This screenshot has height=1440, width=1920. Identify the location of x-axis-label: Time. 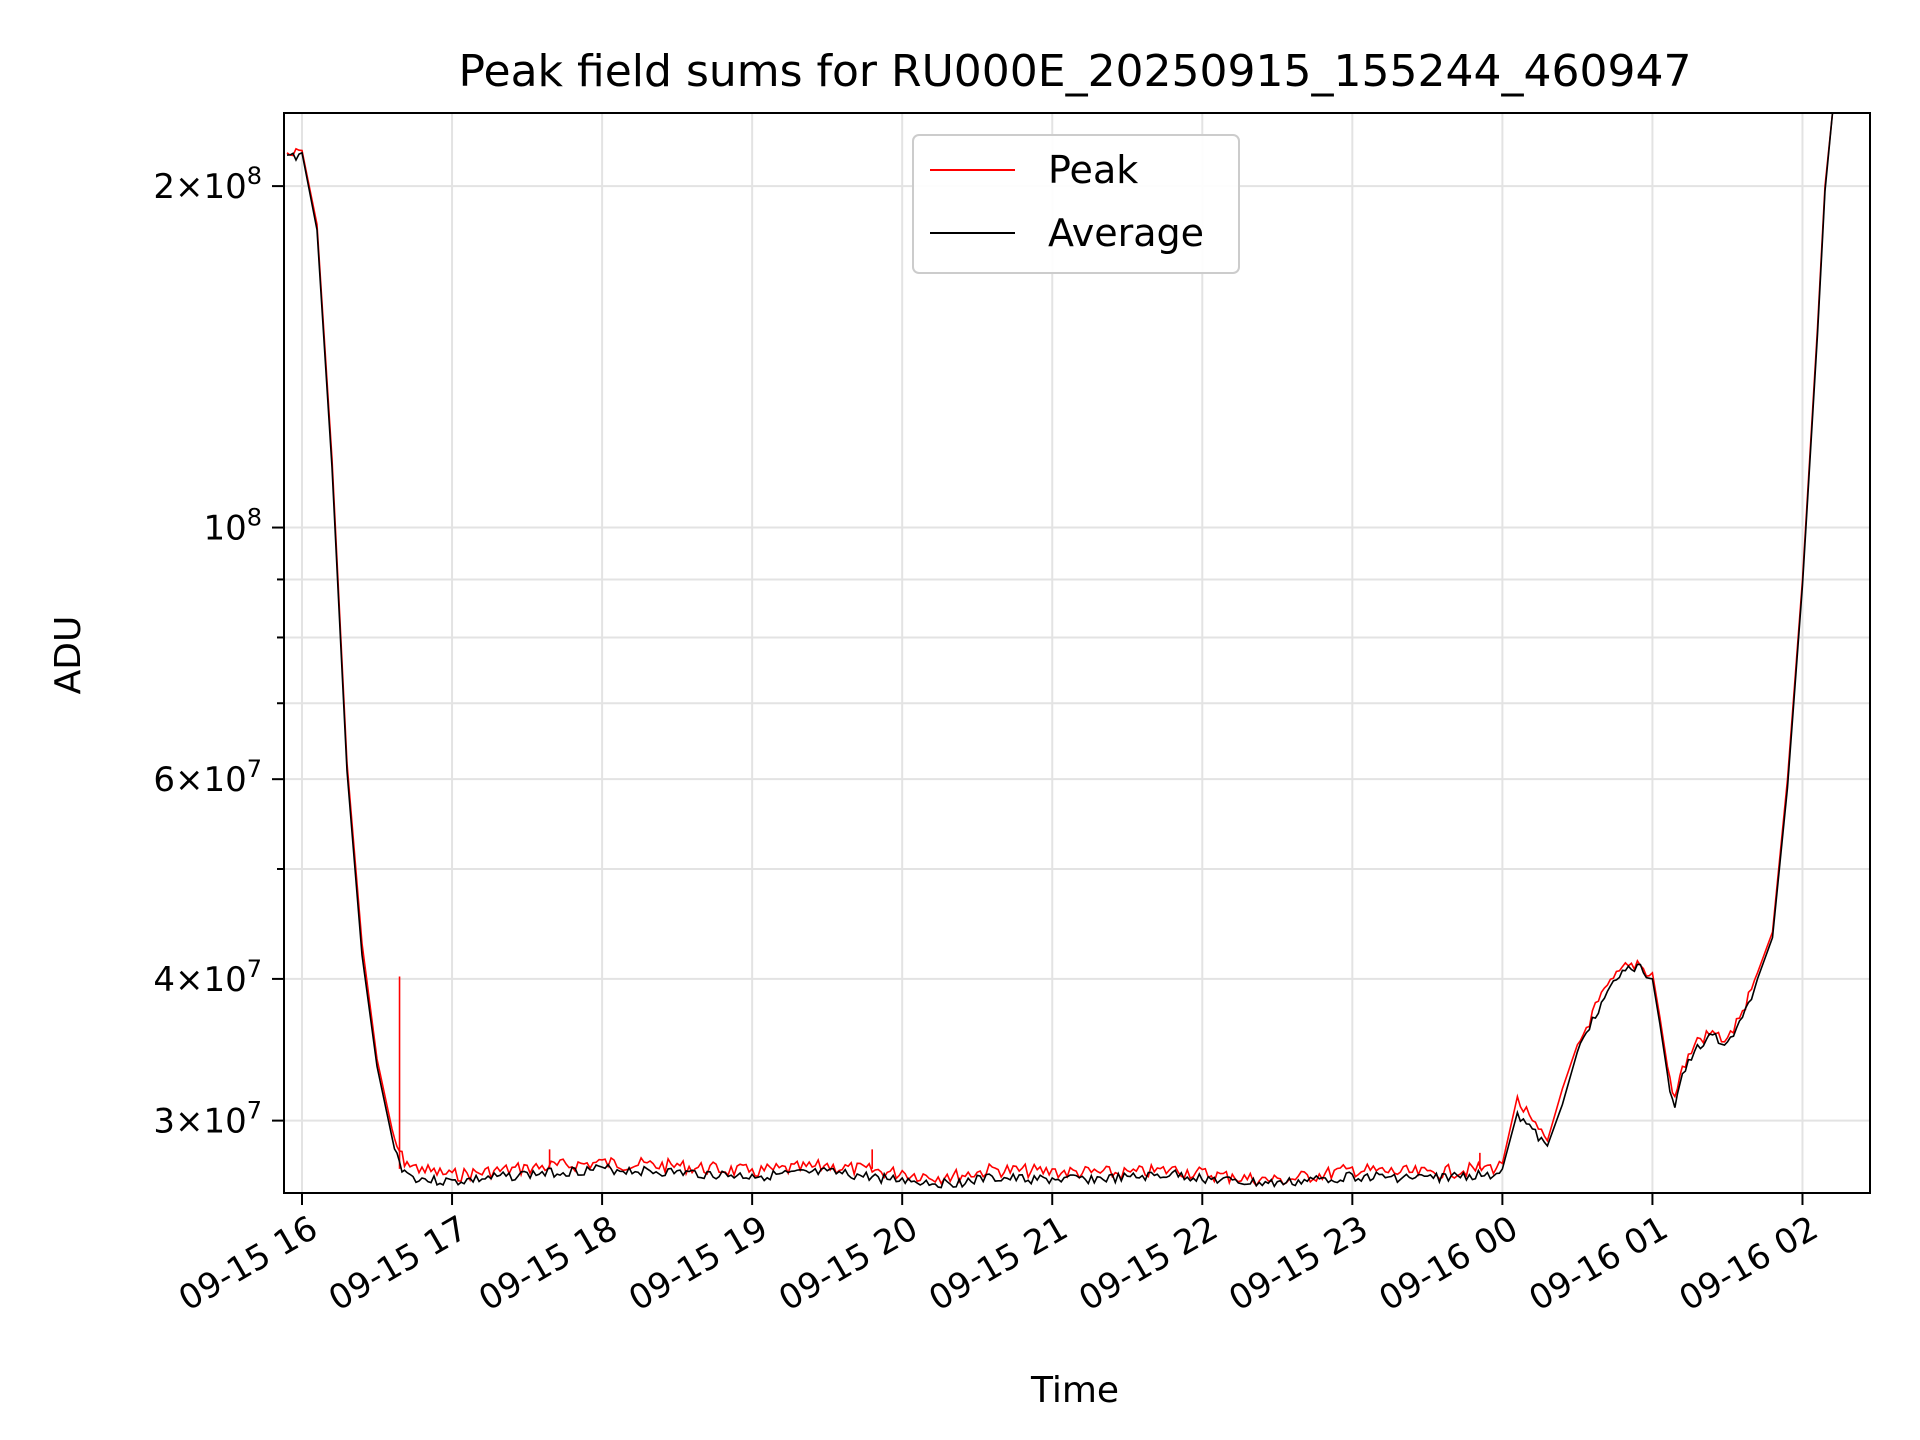
(1074, 1390).